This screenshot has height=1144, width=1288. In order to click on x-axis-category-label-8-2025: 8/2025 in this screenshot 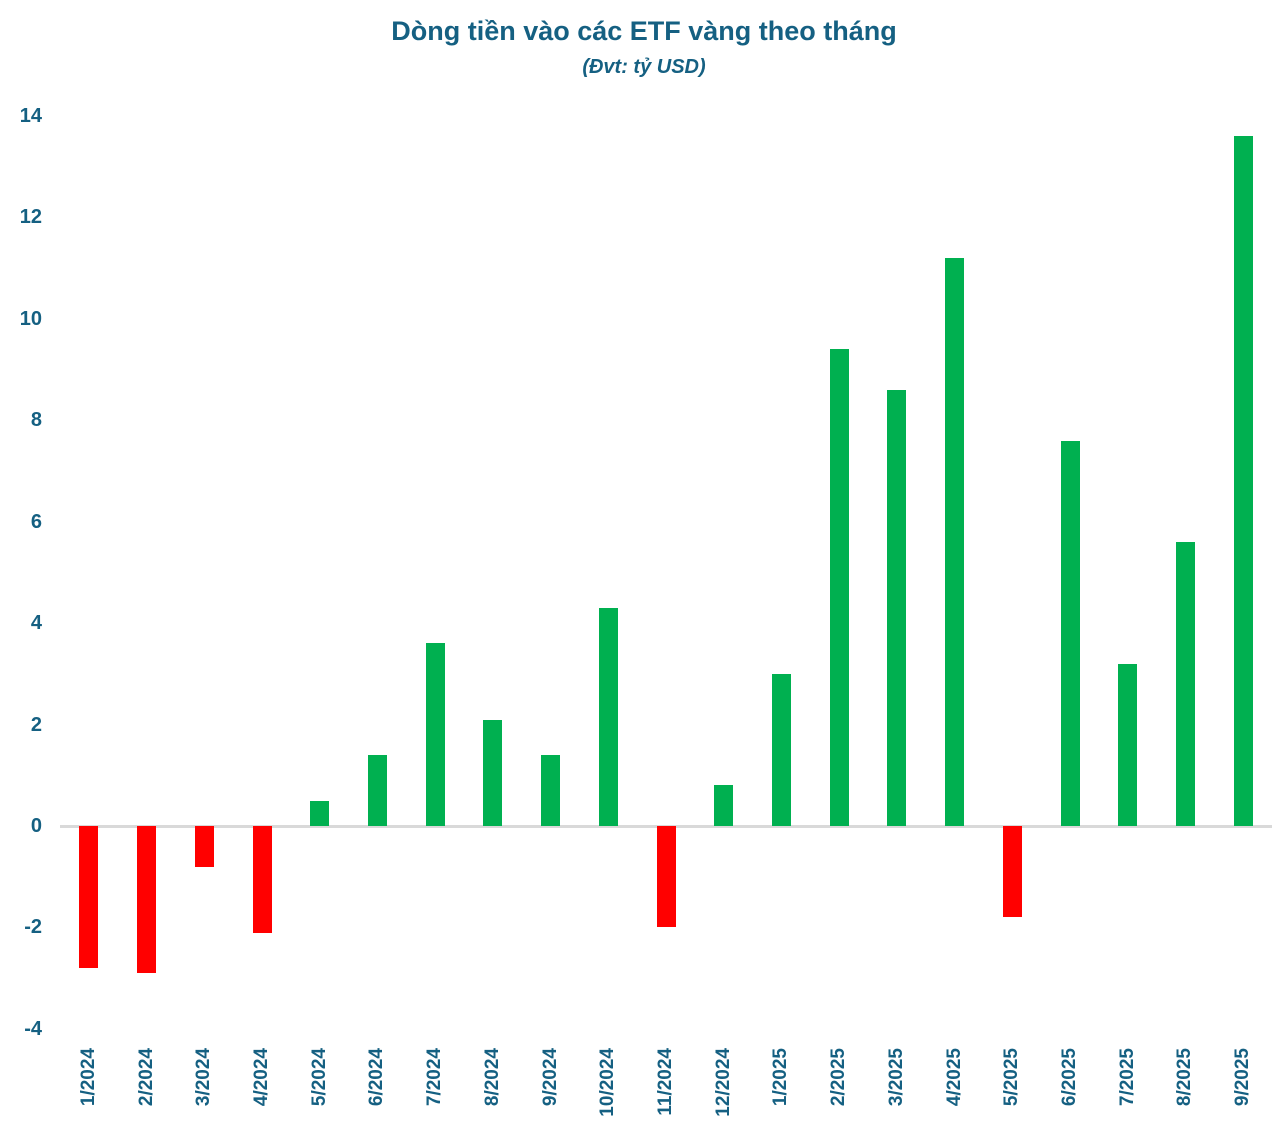, I will do `click(1185, 1077)`.